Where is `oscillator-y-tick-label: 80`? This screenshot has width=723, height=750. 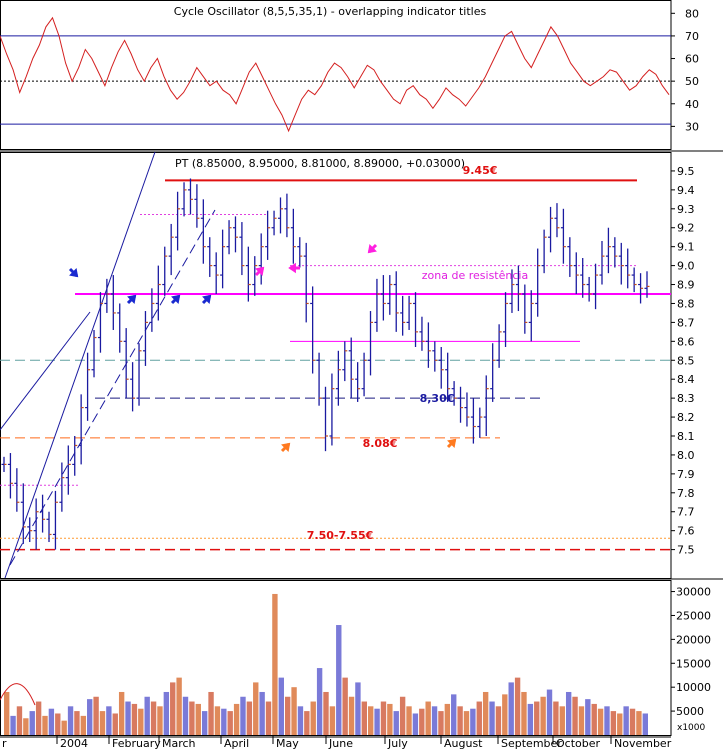
oscillator-y-tick-label: 80 is located at coordinates (692, 13).